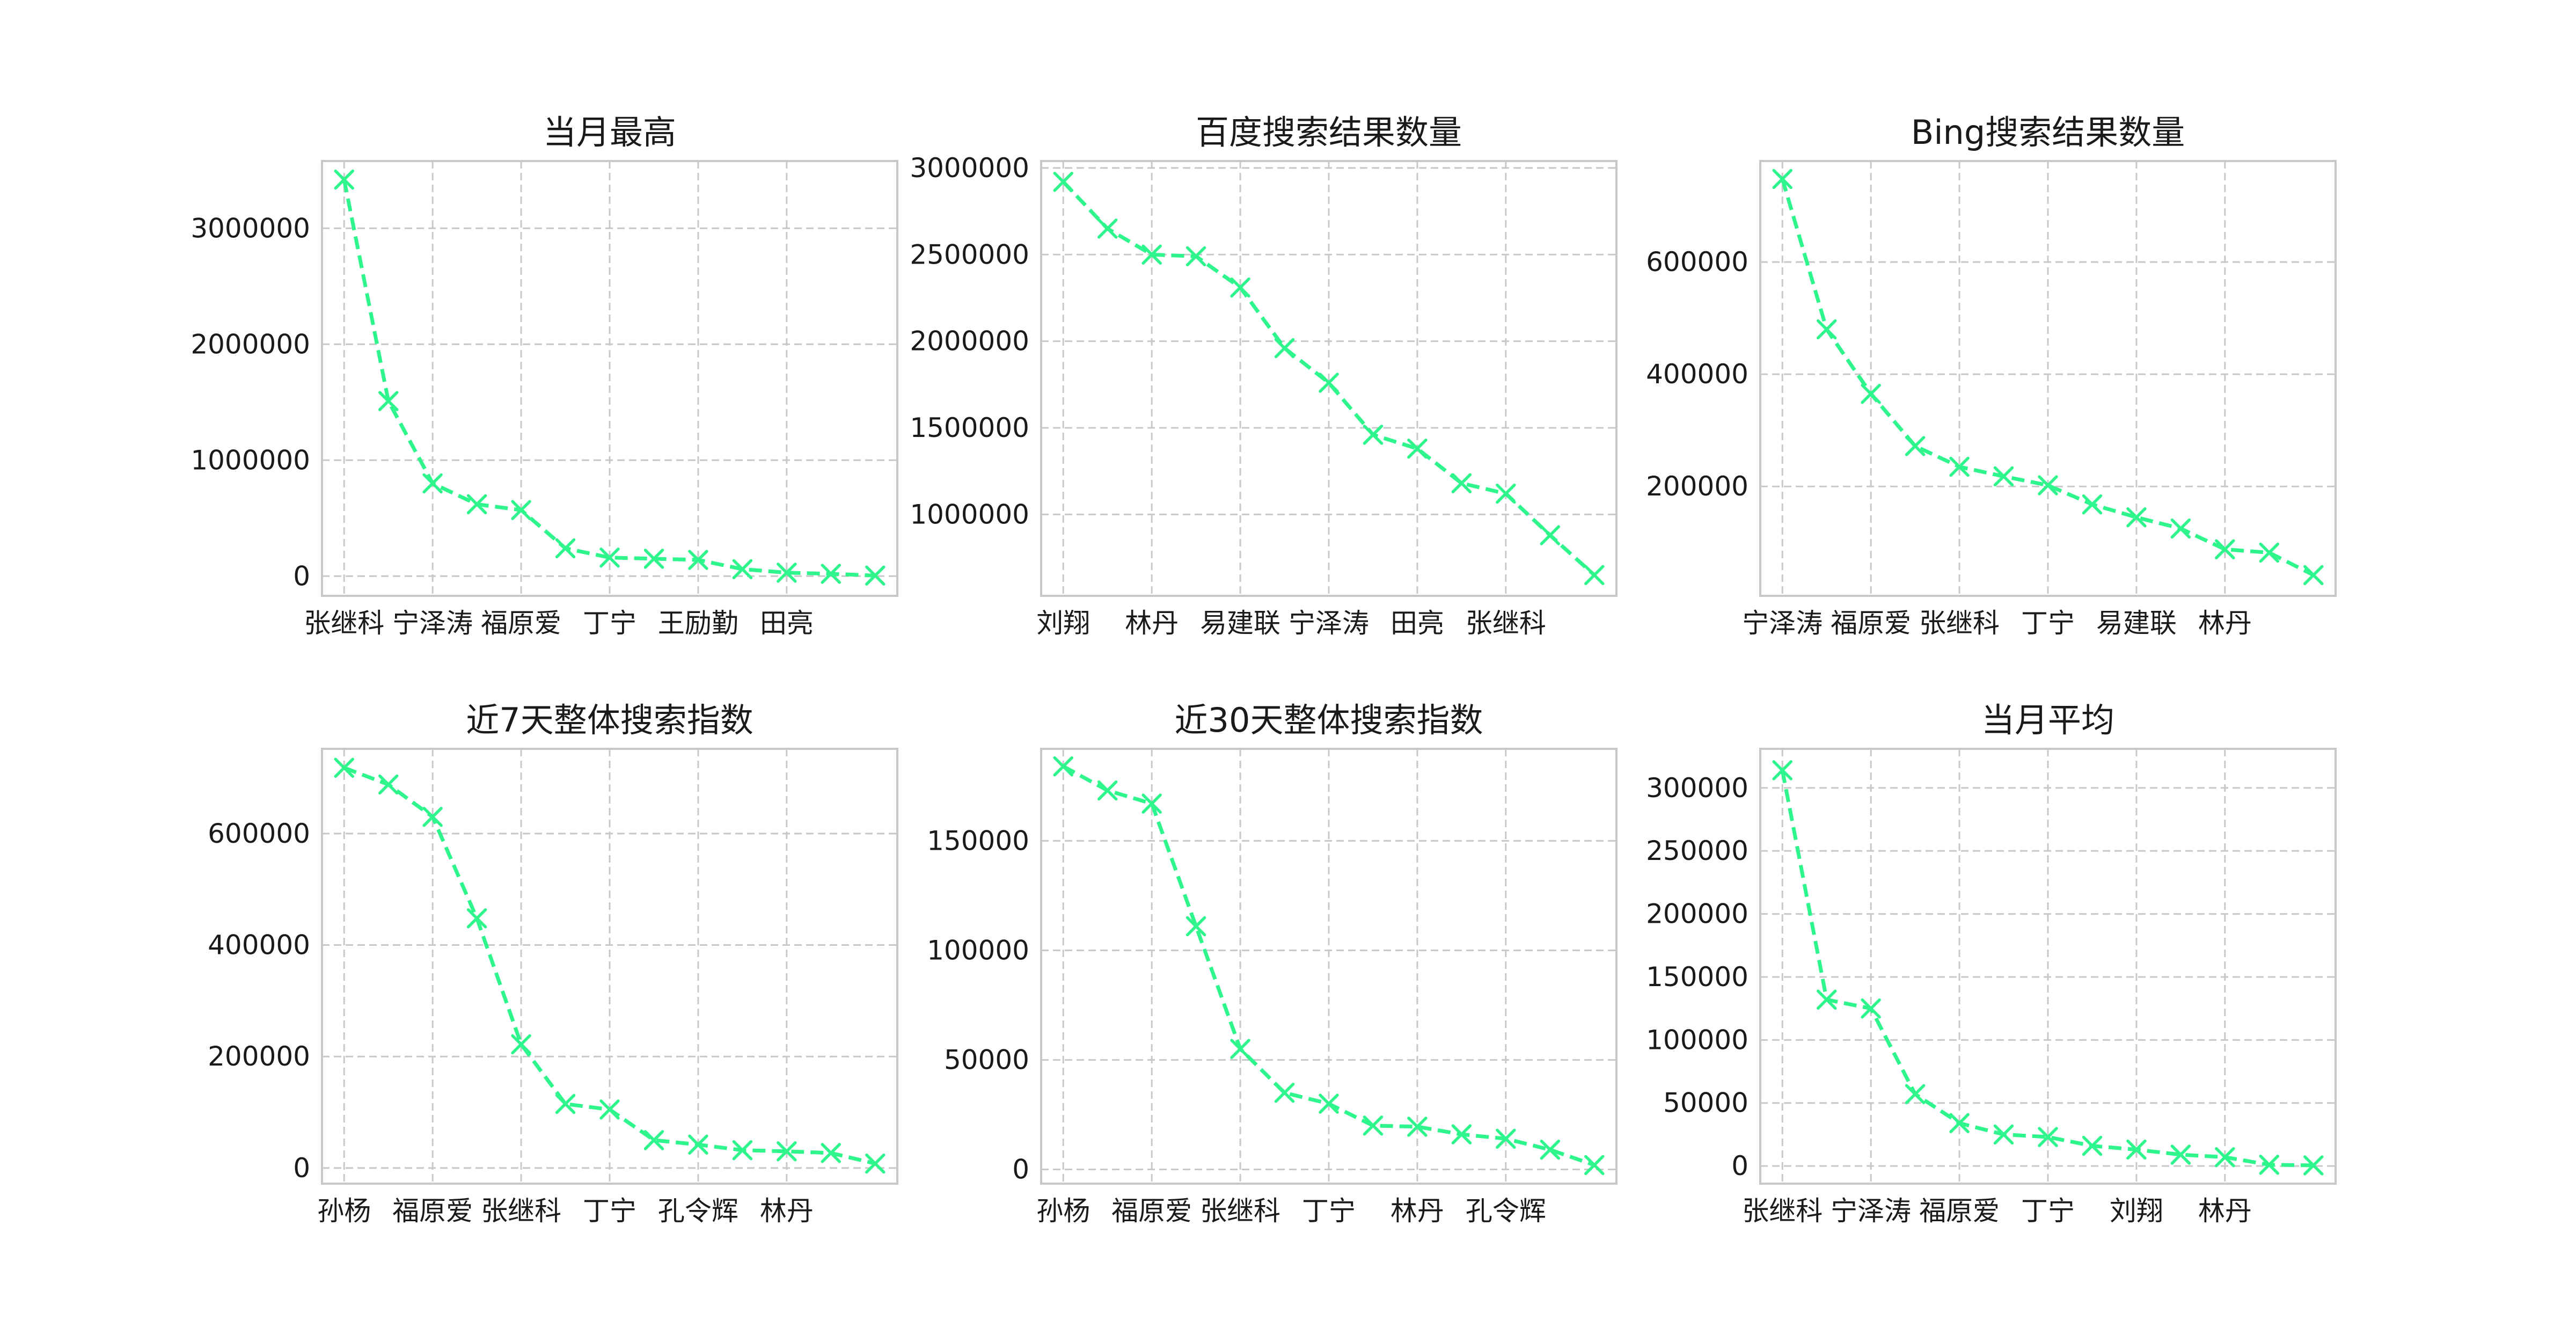 The image size is (2576, 1342). I want to click on chart-title: 百度搜索结果数量, so click(1329, 132).